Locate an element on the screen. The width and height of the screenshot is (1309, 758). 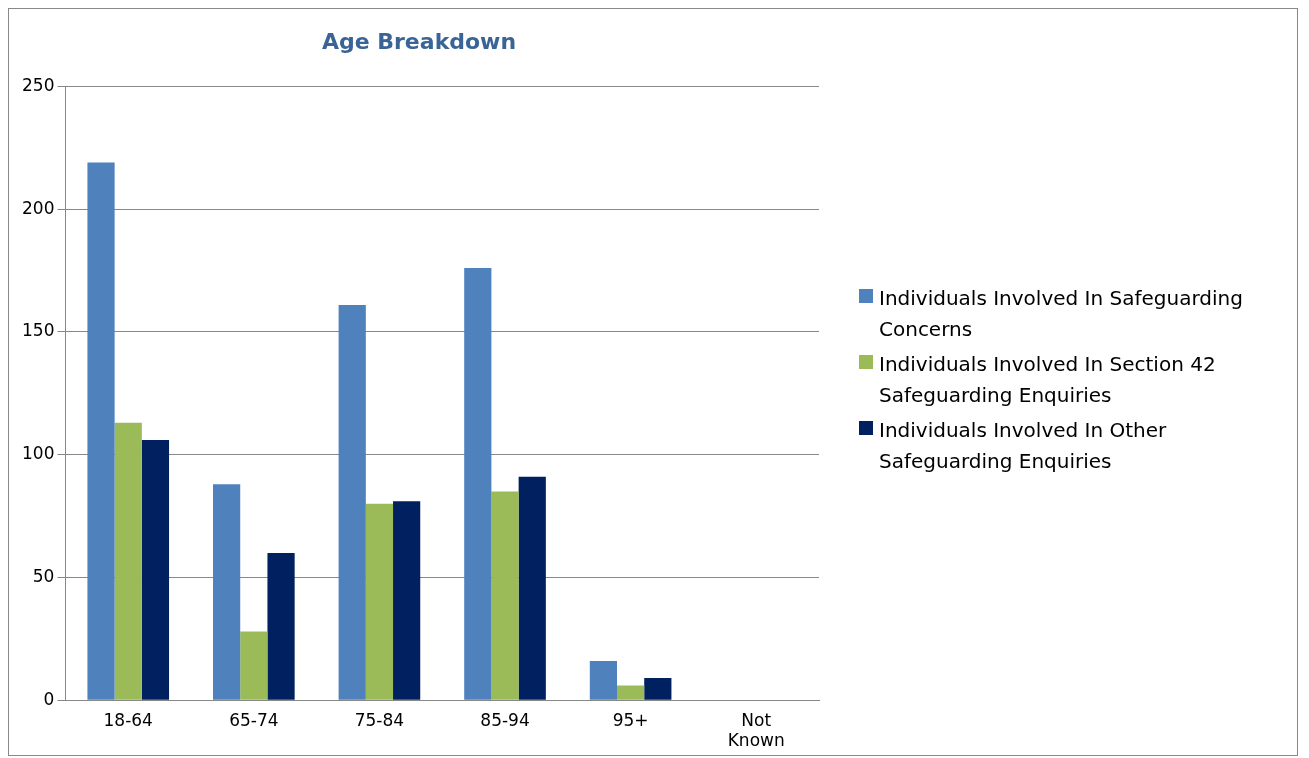
legend-label: Individuals Involved In Safeguarding Concerns is located at coordinates (1061, 314).